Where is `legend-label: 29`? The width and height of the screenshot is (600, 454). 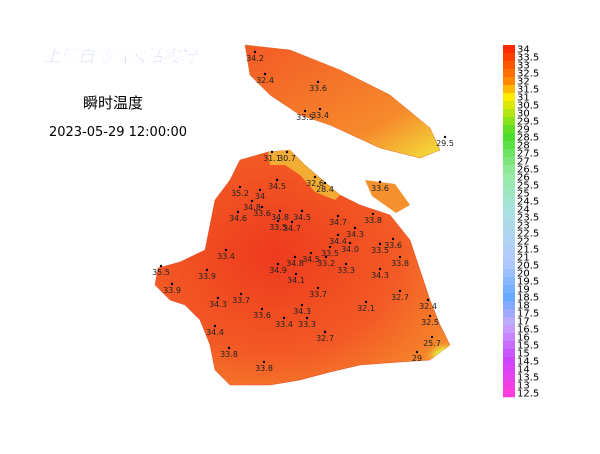
legend-label: 29 is located at coordinates (523, 130).